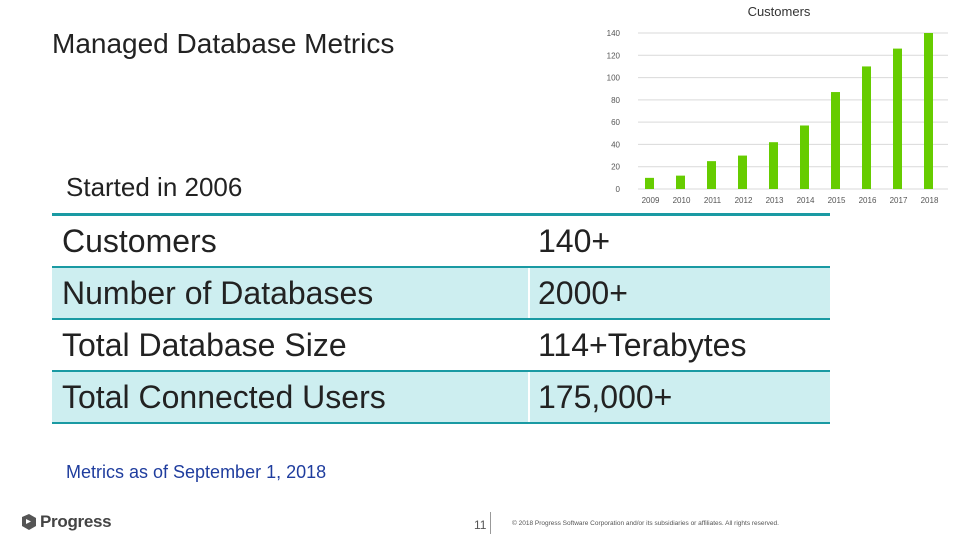 The height and width of the screenshot is (540, 960). I want to click on x-tick-label: 2012, so click(744, 200).